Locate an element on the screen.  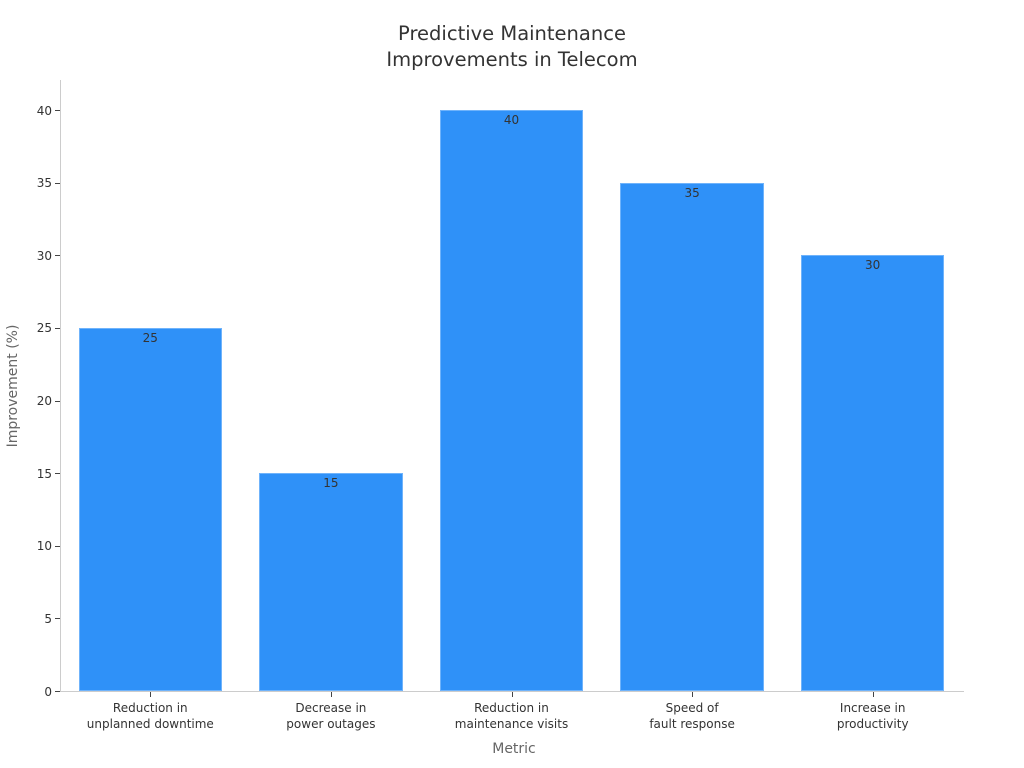
bar-value-label: 40 is located at coordinates (511, 120).